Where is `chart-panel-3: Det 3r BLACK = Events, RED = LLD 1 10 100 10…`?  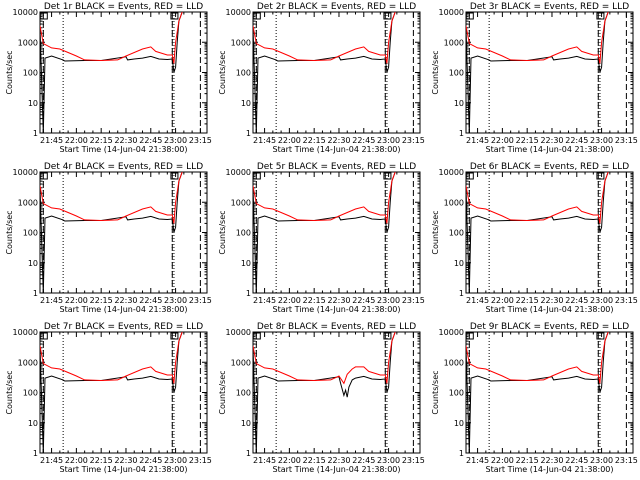 chart-panel-3: Det 3r BLACK = Events, RED = LLD 1 10 100 10… is located at coordinates (534, 78).